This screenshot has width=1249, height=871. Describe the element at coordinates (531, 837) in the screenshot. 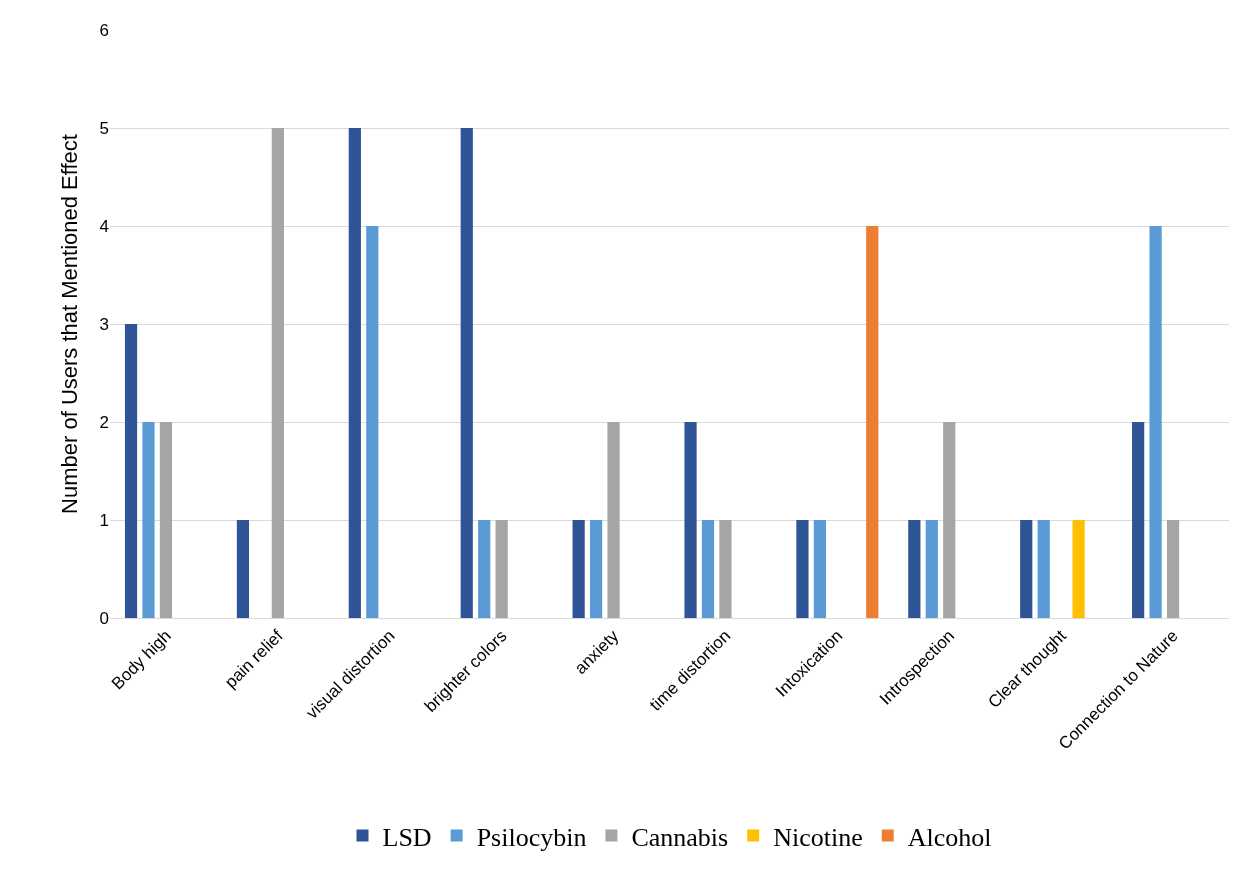

I see `legend-label: Psilocybin` at that location.